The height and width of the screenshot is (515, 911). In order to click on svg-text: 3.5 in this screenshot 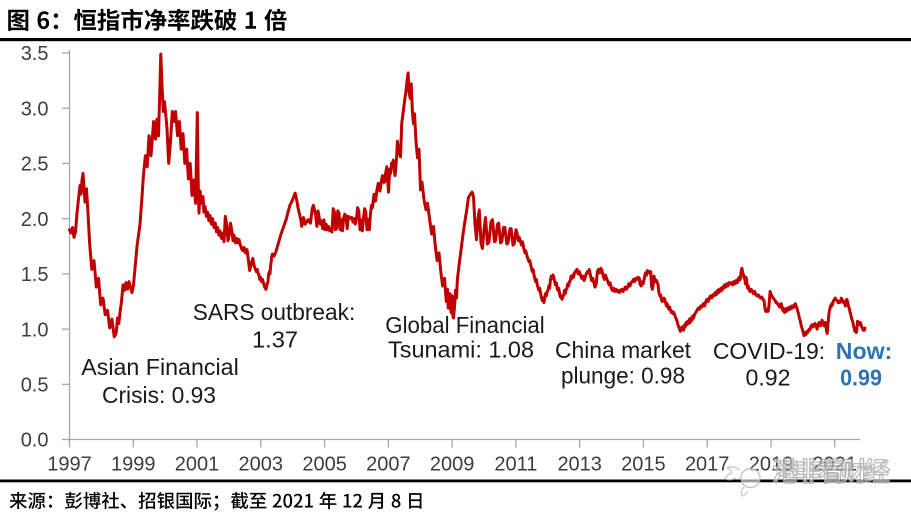, I will do `click(35, 54)`.